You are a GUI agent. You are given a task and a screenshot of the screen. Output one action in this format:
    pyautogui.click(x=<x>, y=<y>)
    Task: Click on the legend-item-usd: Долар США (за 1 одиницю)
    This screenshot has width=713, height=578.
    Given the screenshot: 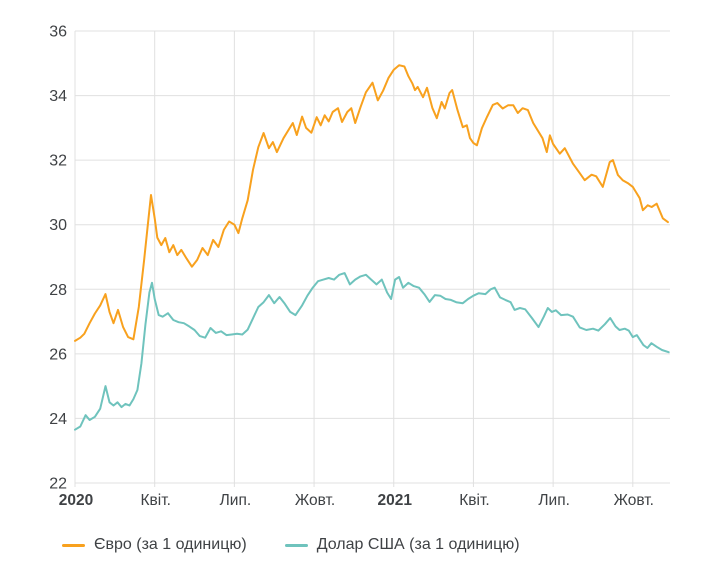 What is the action you would take?
    pyautogui.click(x=402, y=545)
    